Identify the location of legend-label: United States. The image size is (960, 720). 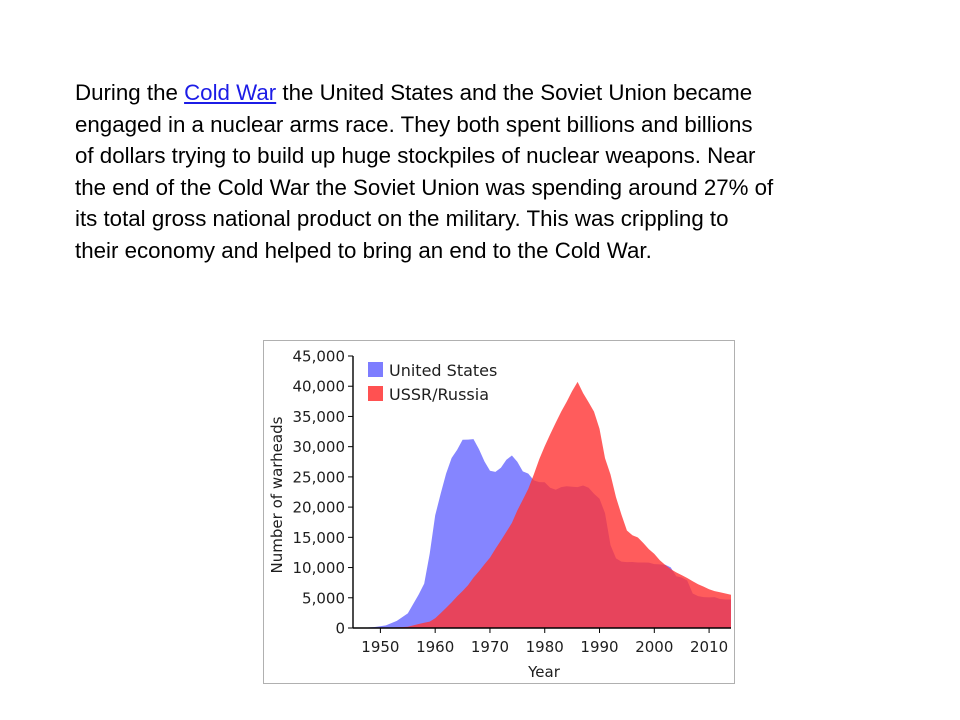
(443, 370).